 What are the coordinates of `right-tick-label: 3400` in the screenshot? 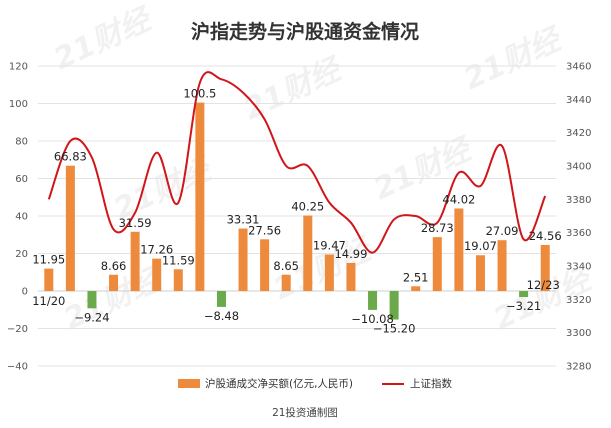 It's located at (578, 167).